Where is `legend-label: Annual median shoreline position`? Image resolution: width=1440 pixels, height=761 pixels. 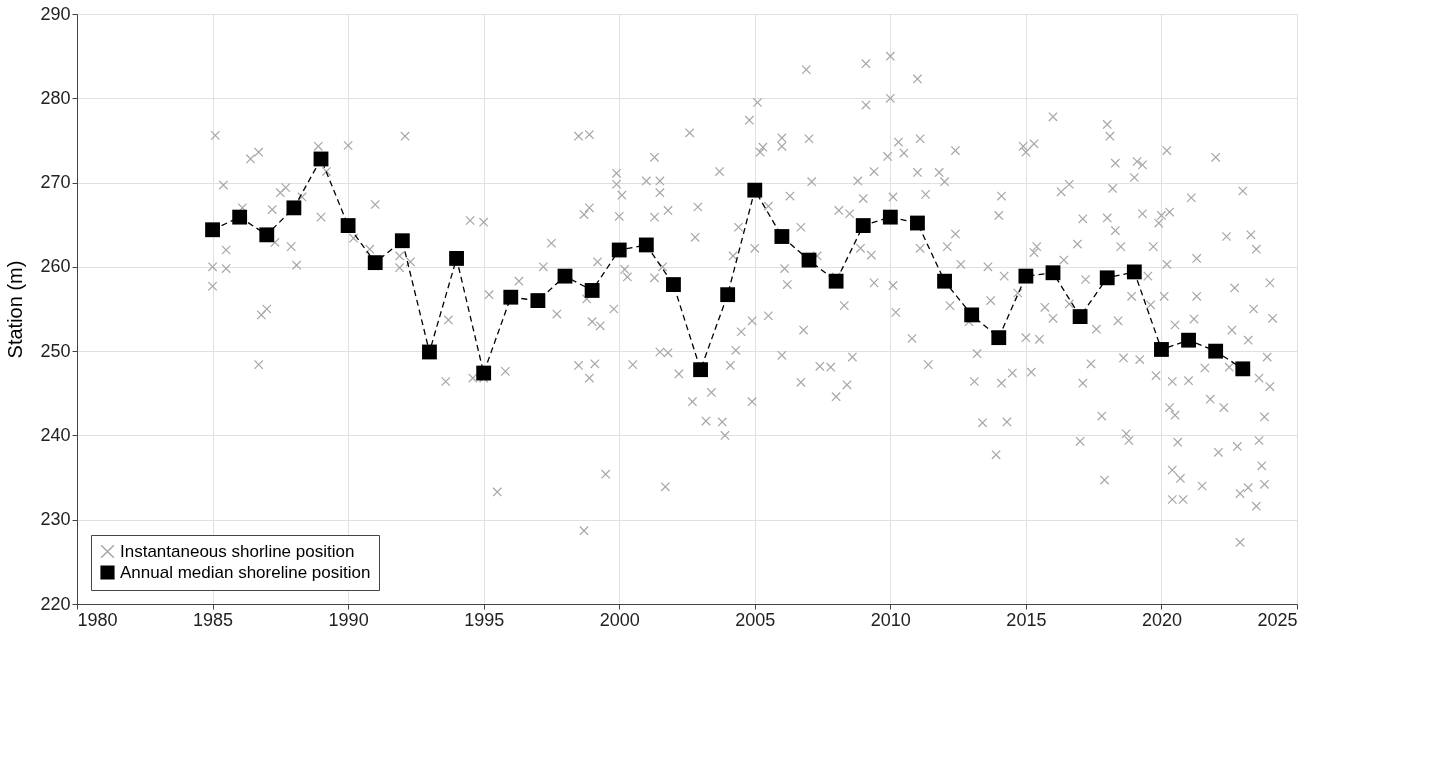 legend-label: Annual median shoreline position is located at coordinates (245, 572).